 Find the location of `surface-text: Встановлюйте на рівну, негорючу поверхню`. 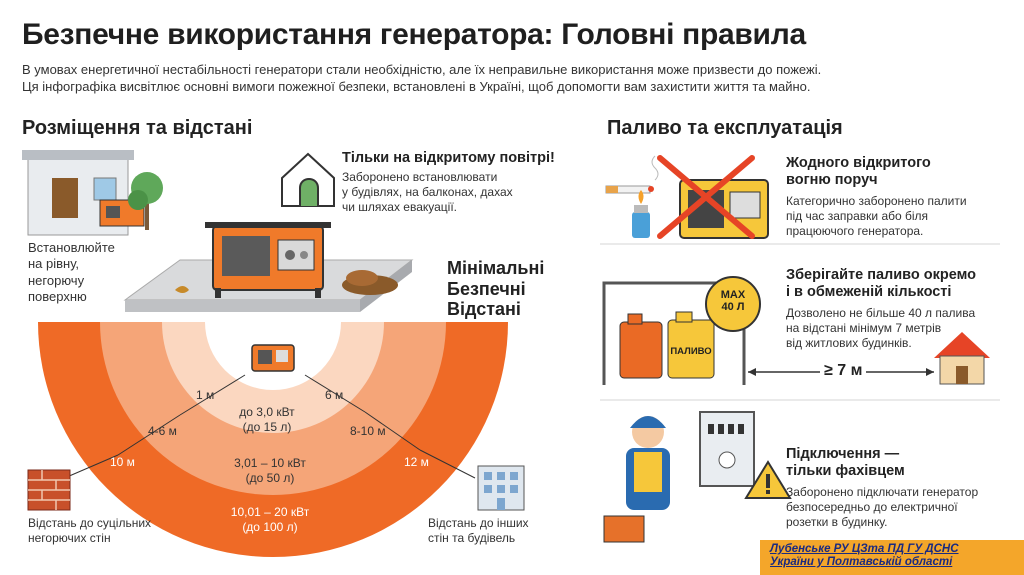

surface-text: Встановлюйте на рівну, негорючу поверхню is located at coordinates (71, 272).